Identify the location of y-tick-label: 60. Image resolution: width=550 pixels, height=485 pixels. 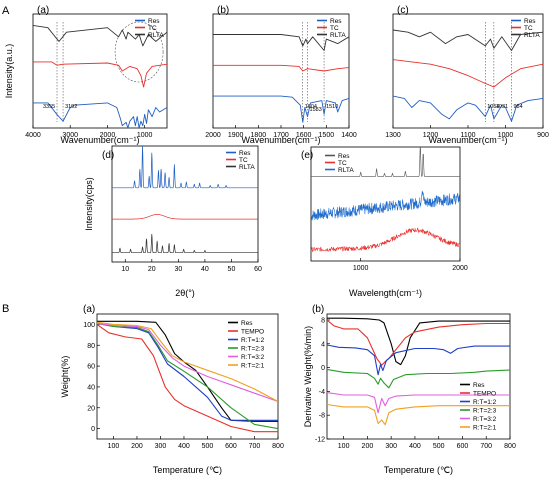
(91, 367).